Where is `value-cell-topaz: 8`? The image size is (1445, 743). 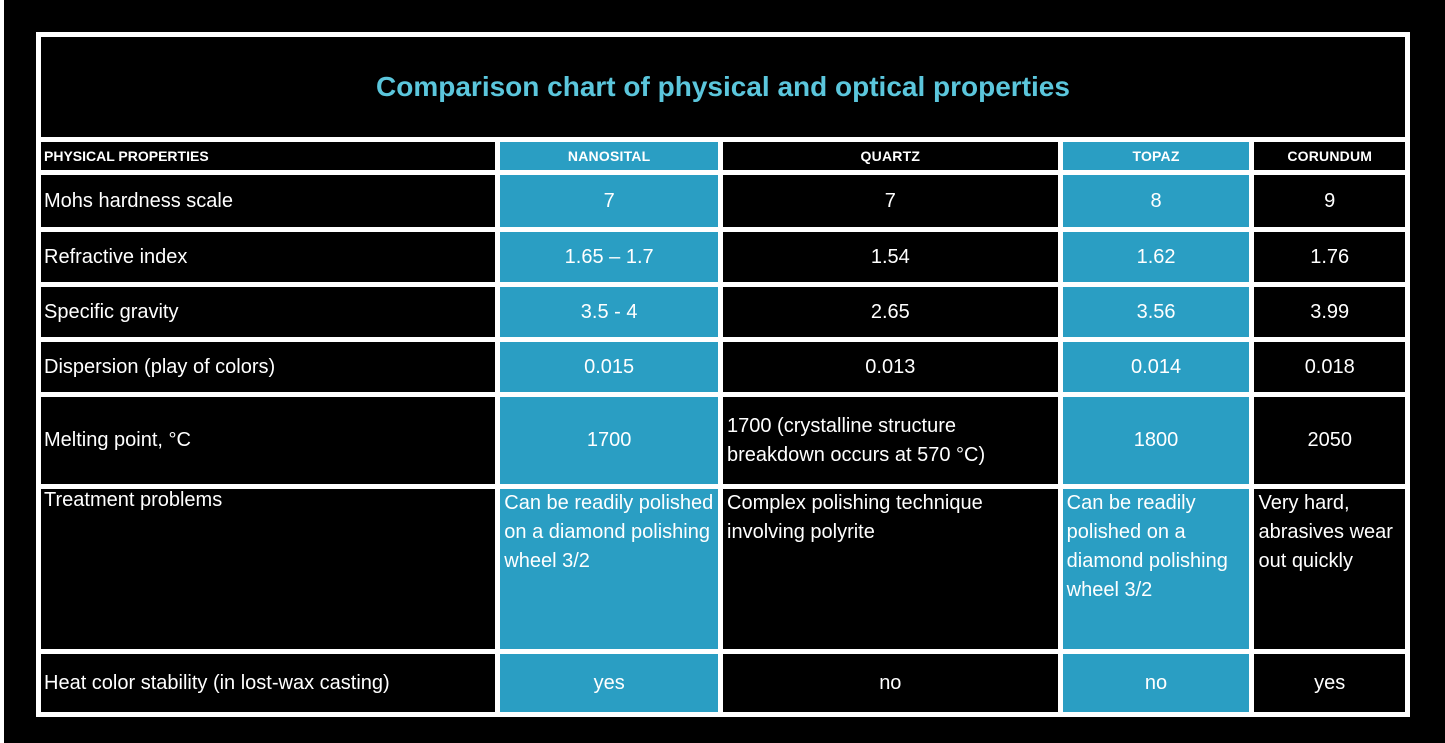 value-cell-topaz: 8 is located at coordinates (1156, 201).